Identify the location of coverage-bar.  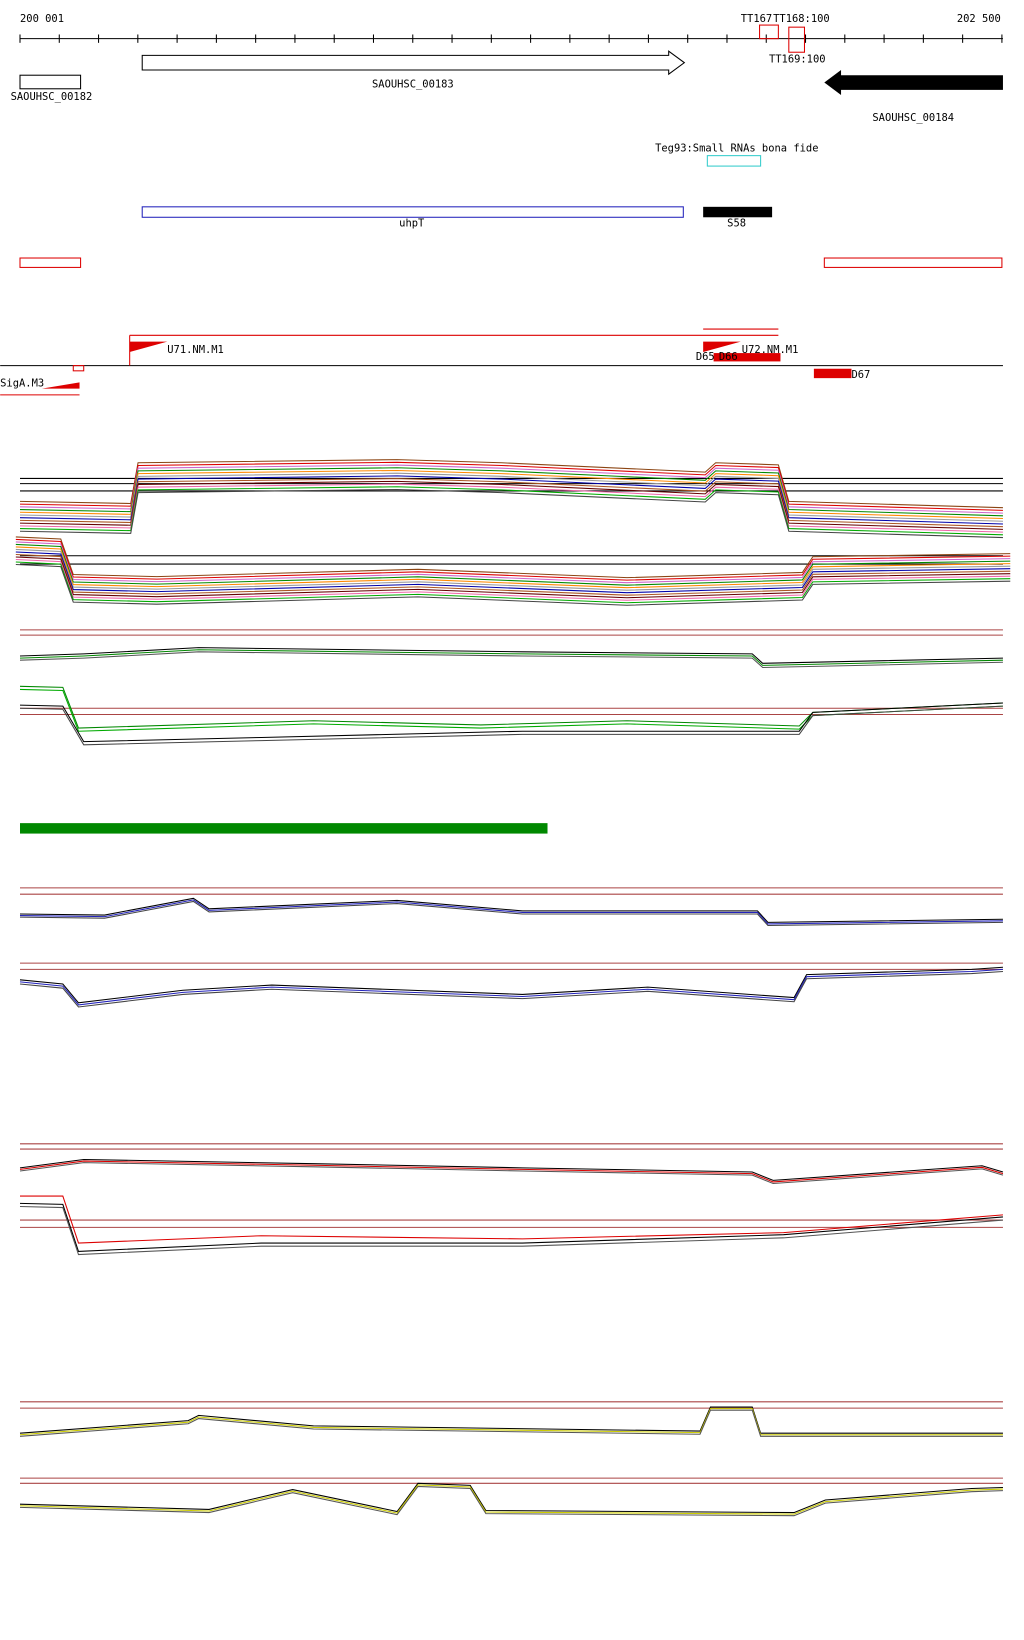
(284, 828).